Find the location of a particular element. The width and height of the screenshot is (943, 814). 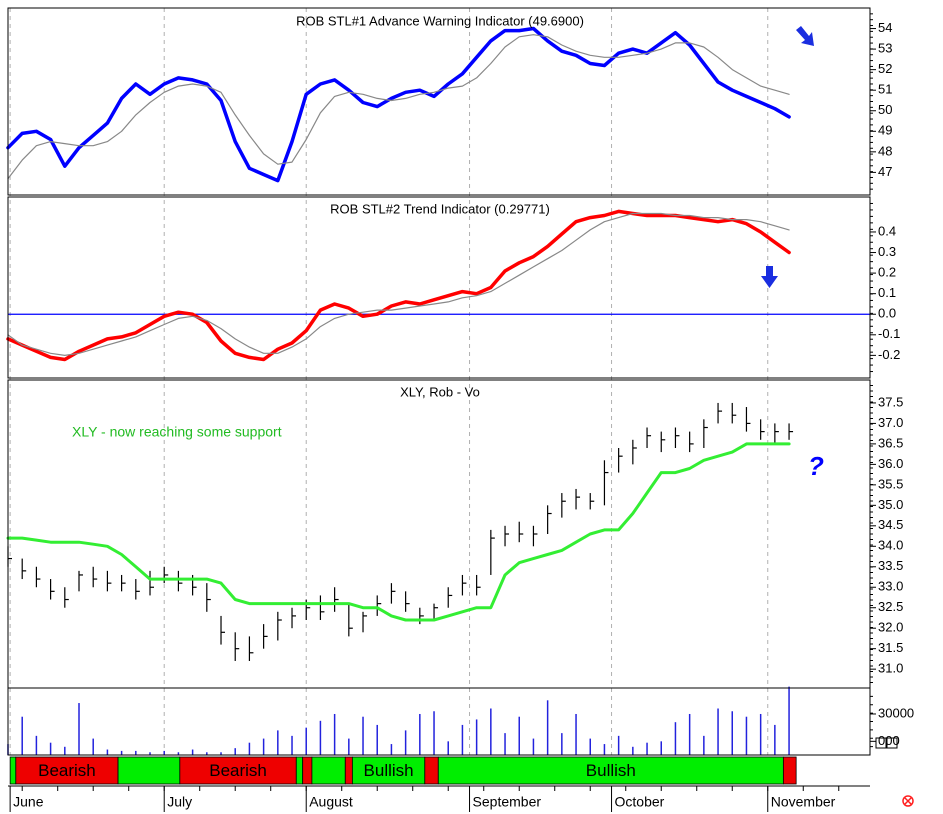

y-tick-label: 36.0 is located at coordinates (890, 463).